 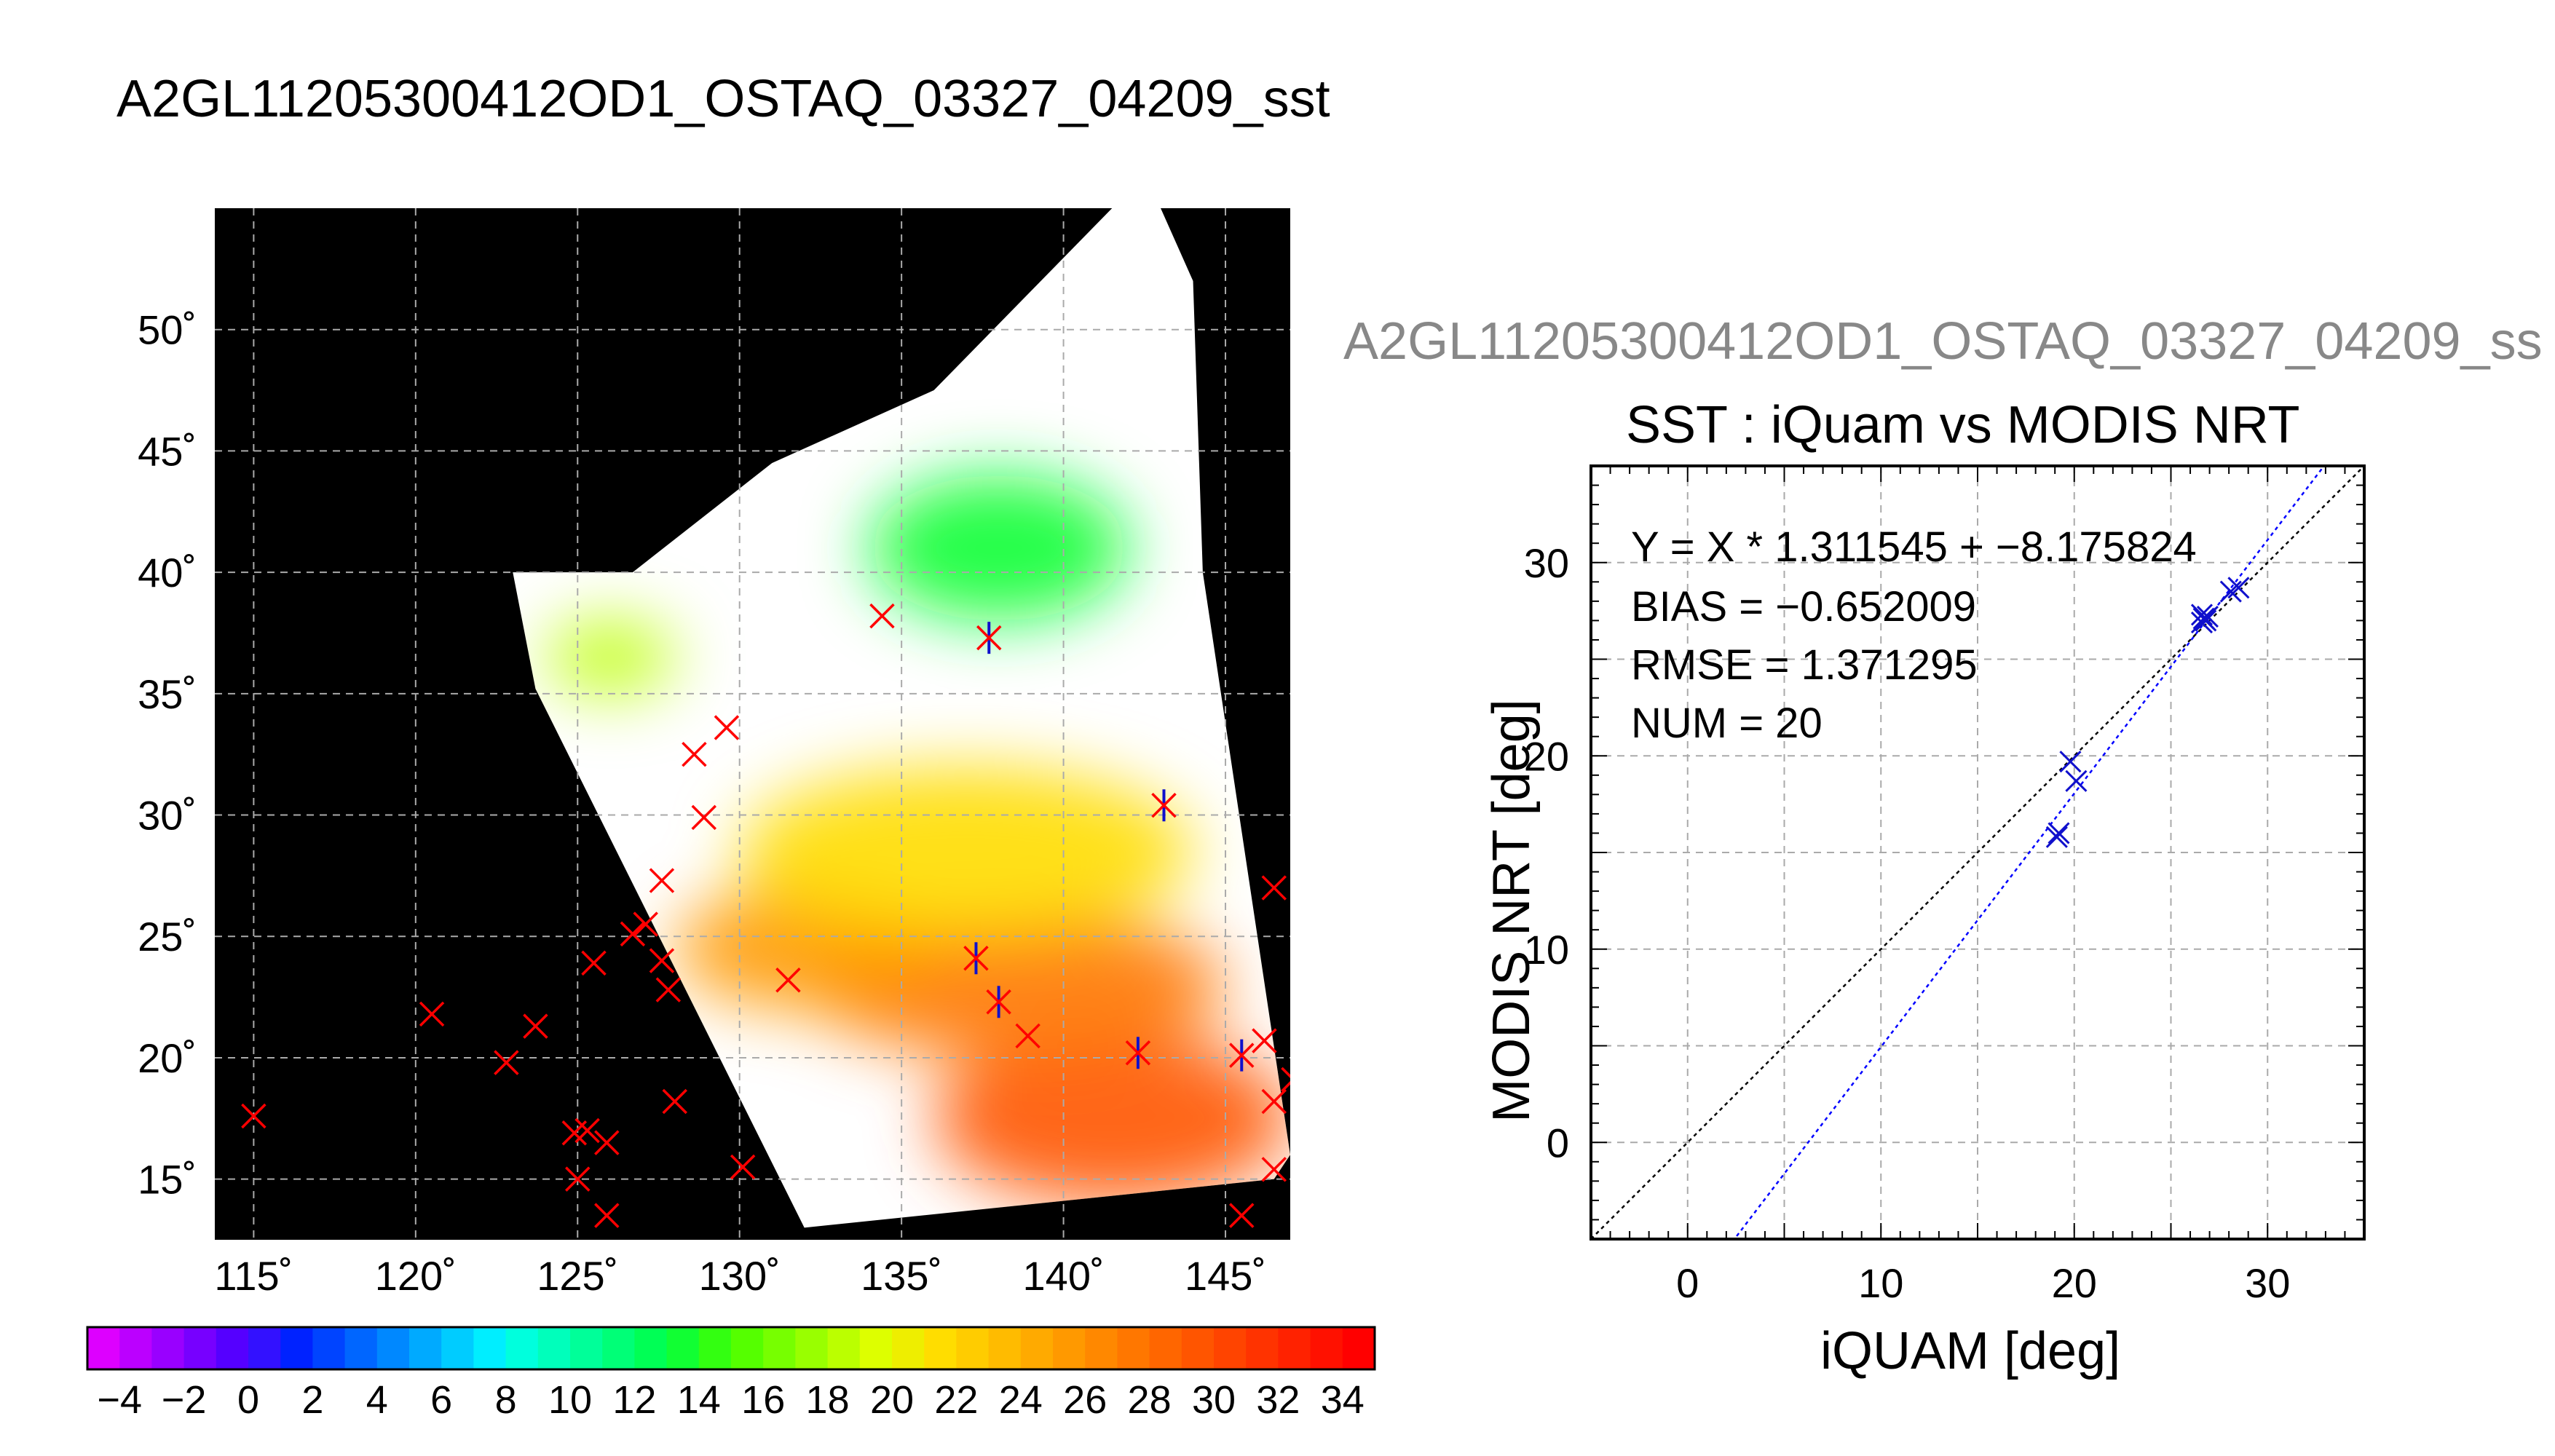 I want to click on colorbar-tick-label: 8, so click(x=506, y=1400).